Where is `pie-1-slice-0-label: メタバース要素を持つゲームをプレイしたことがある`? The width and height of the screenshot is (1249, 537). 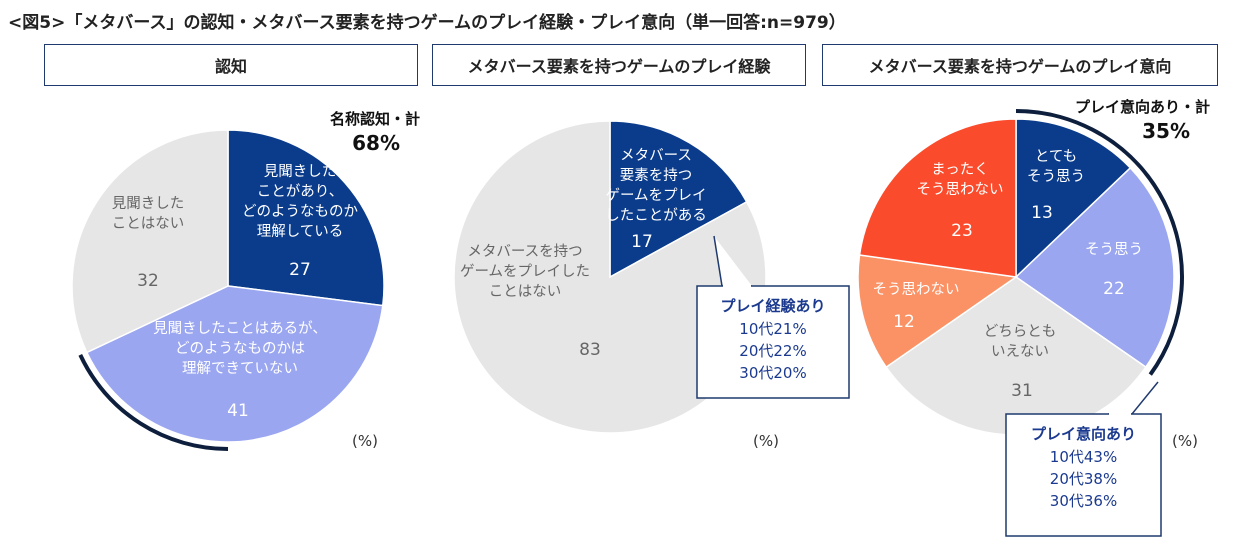 pie-1-slice-0-label: メタバース要素を持つゲームをプレイしたことがある is located at coordinates (656, 185).